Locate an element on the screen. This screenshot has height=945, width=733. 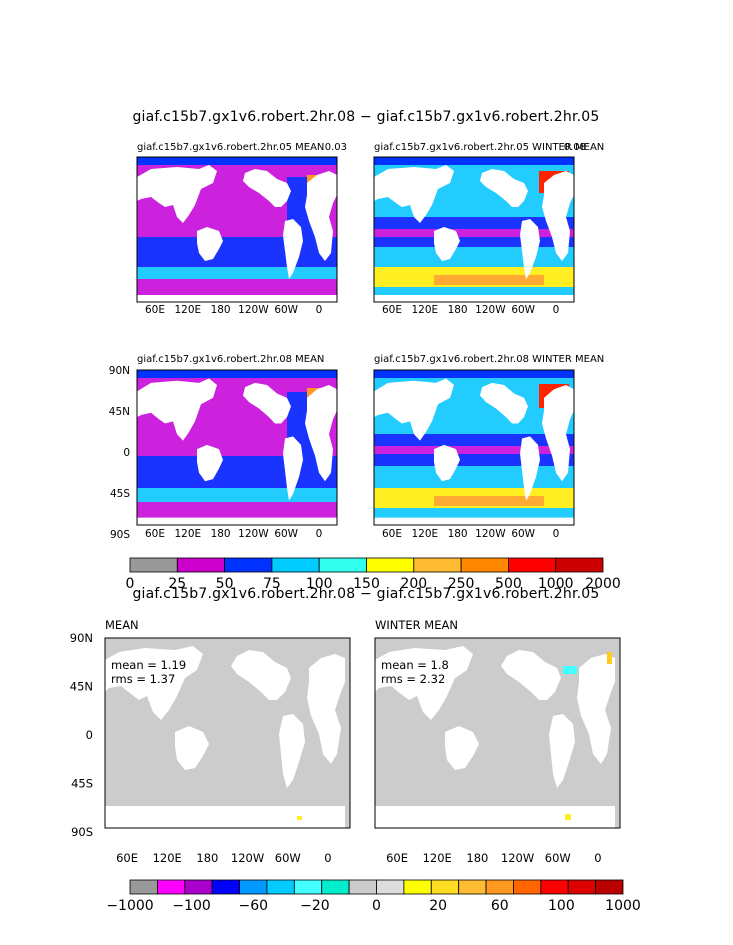
panel-title-tl: giaf.c15b7.gx1v6.robert.2hr.05 MEAN is located at coordinates (230, 147).